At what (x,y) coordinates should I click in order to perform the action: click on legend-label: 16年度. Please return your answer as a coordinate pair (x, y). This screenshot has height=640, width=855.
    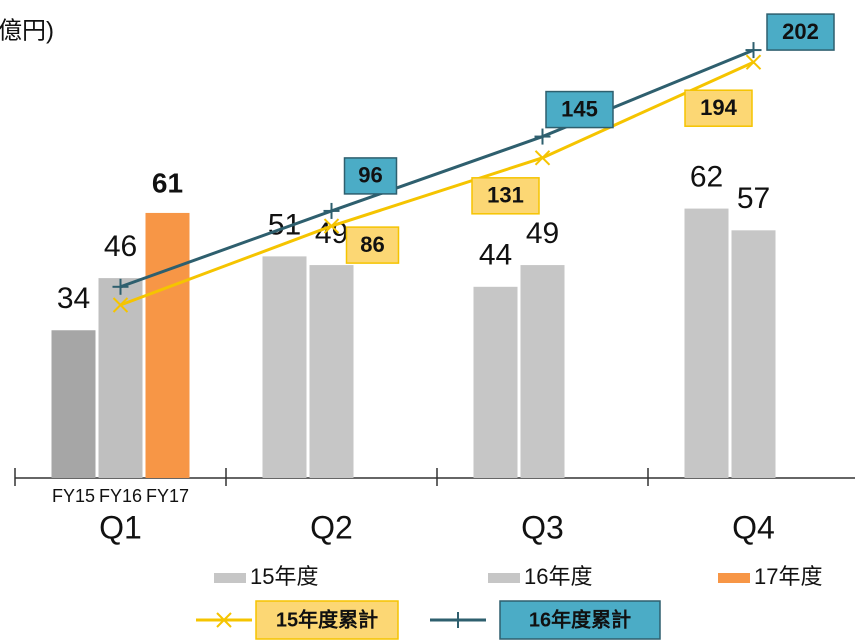
    Looking at the image, I should click on (558, 576).